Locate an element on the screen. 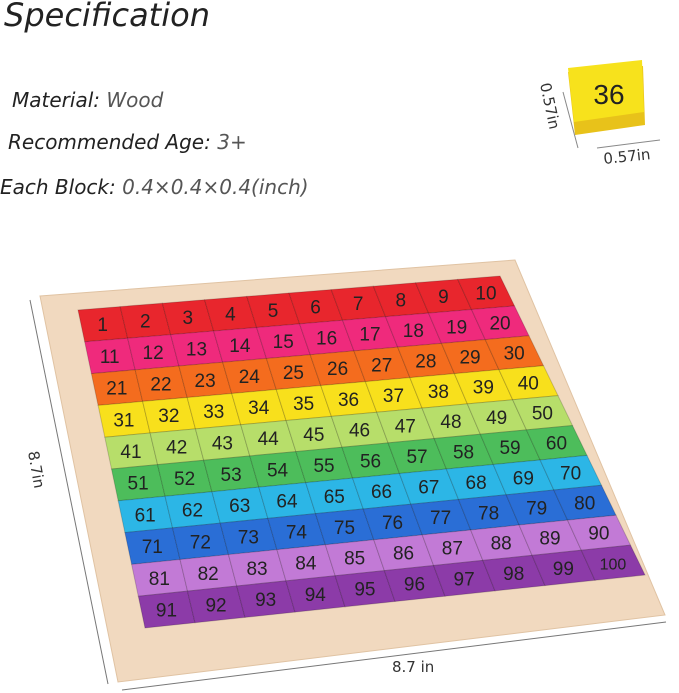  tile-number: 83 is located at coordinates (256, 569).